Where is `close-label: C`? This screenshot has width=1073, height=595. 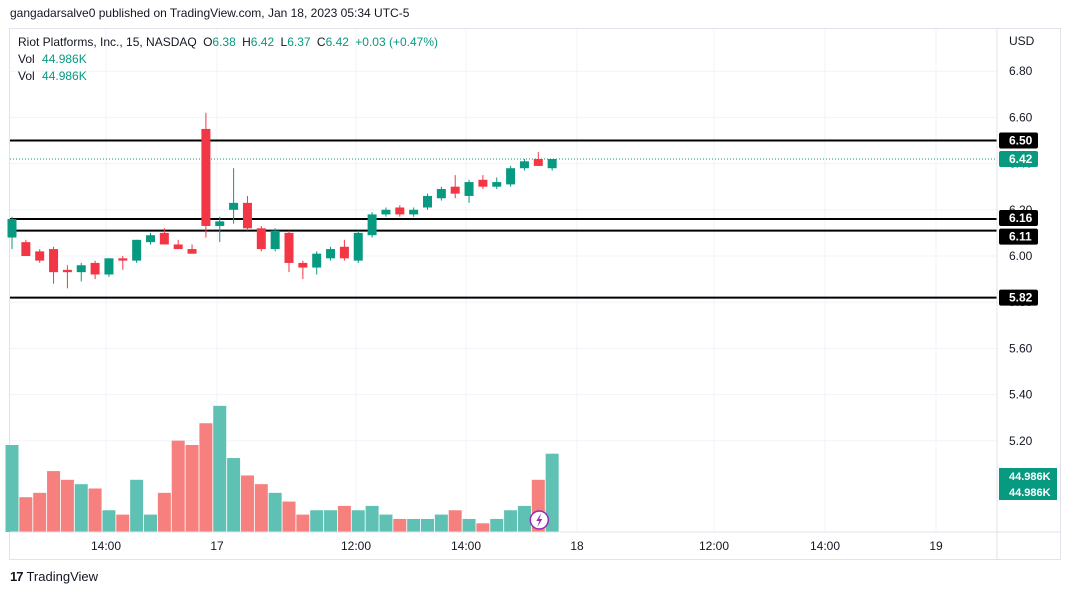
close-label: C is located at coordinates (321, 42).